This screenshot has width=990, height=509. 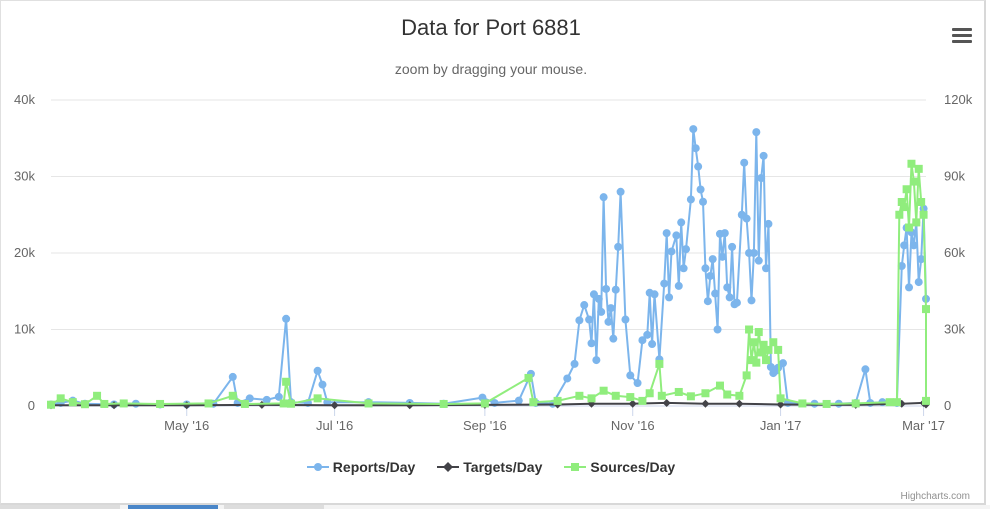 What do you see at coordinates (633, 425) in the screenshot?
I see `x-tick-label: Nov '16` at bounding box center [633, 425].